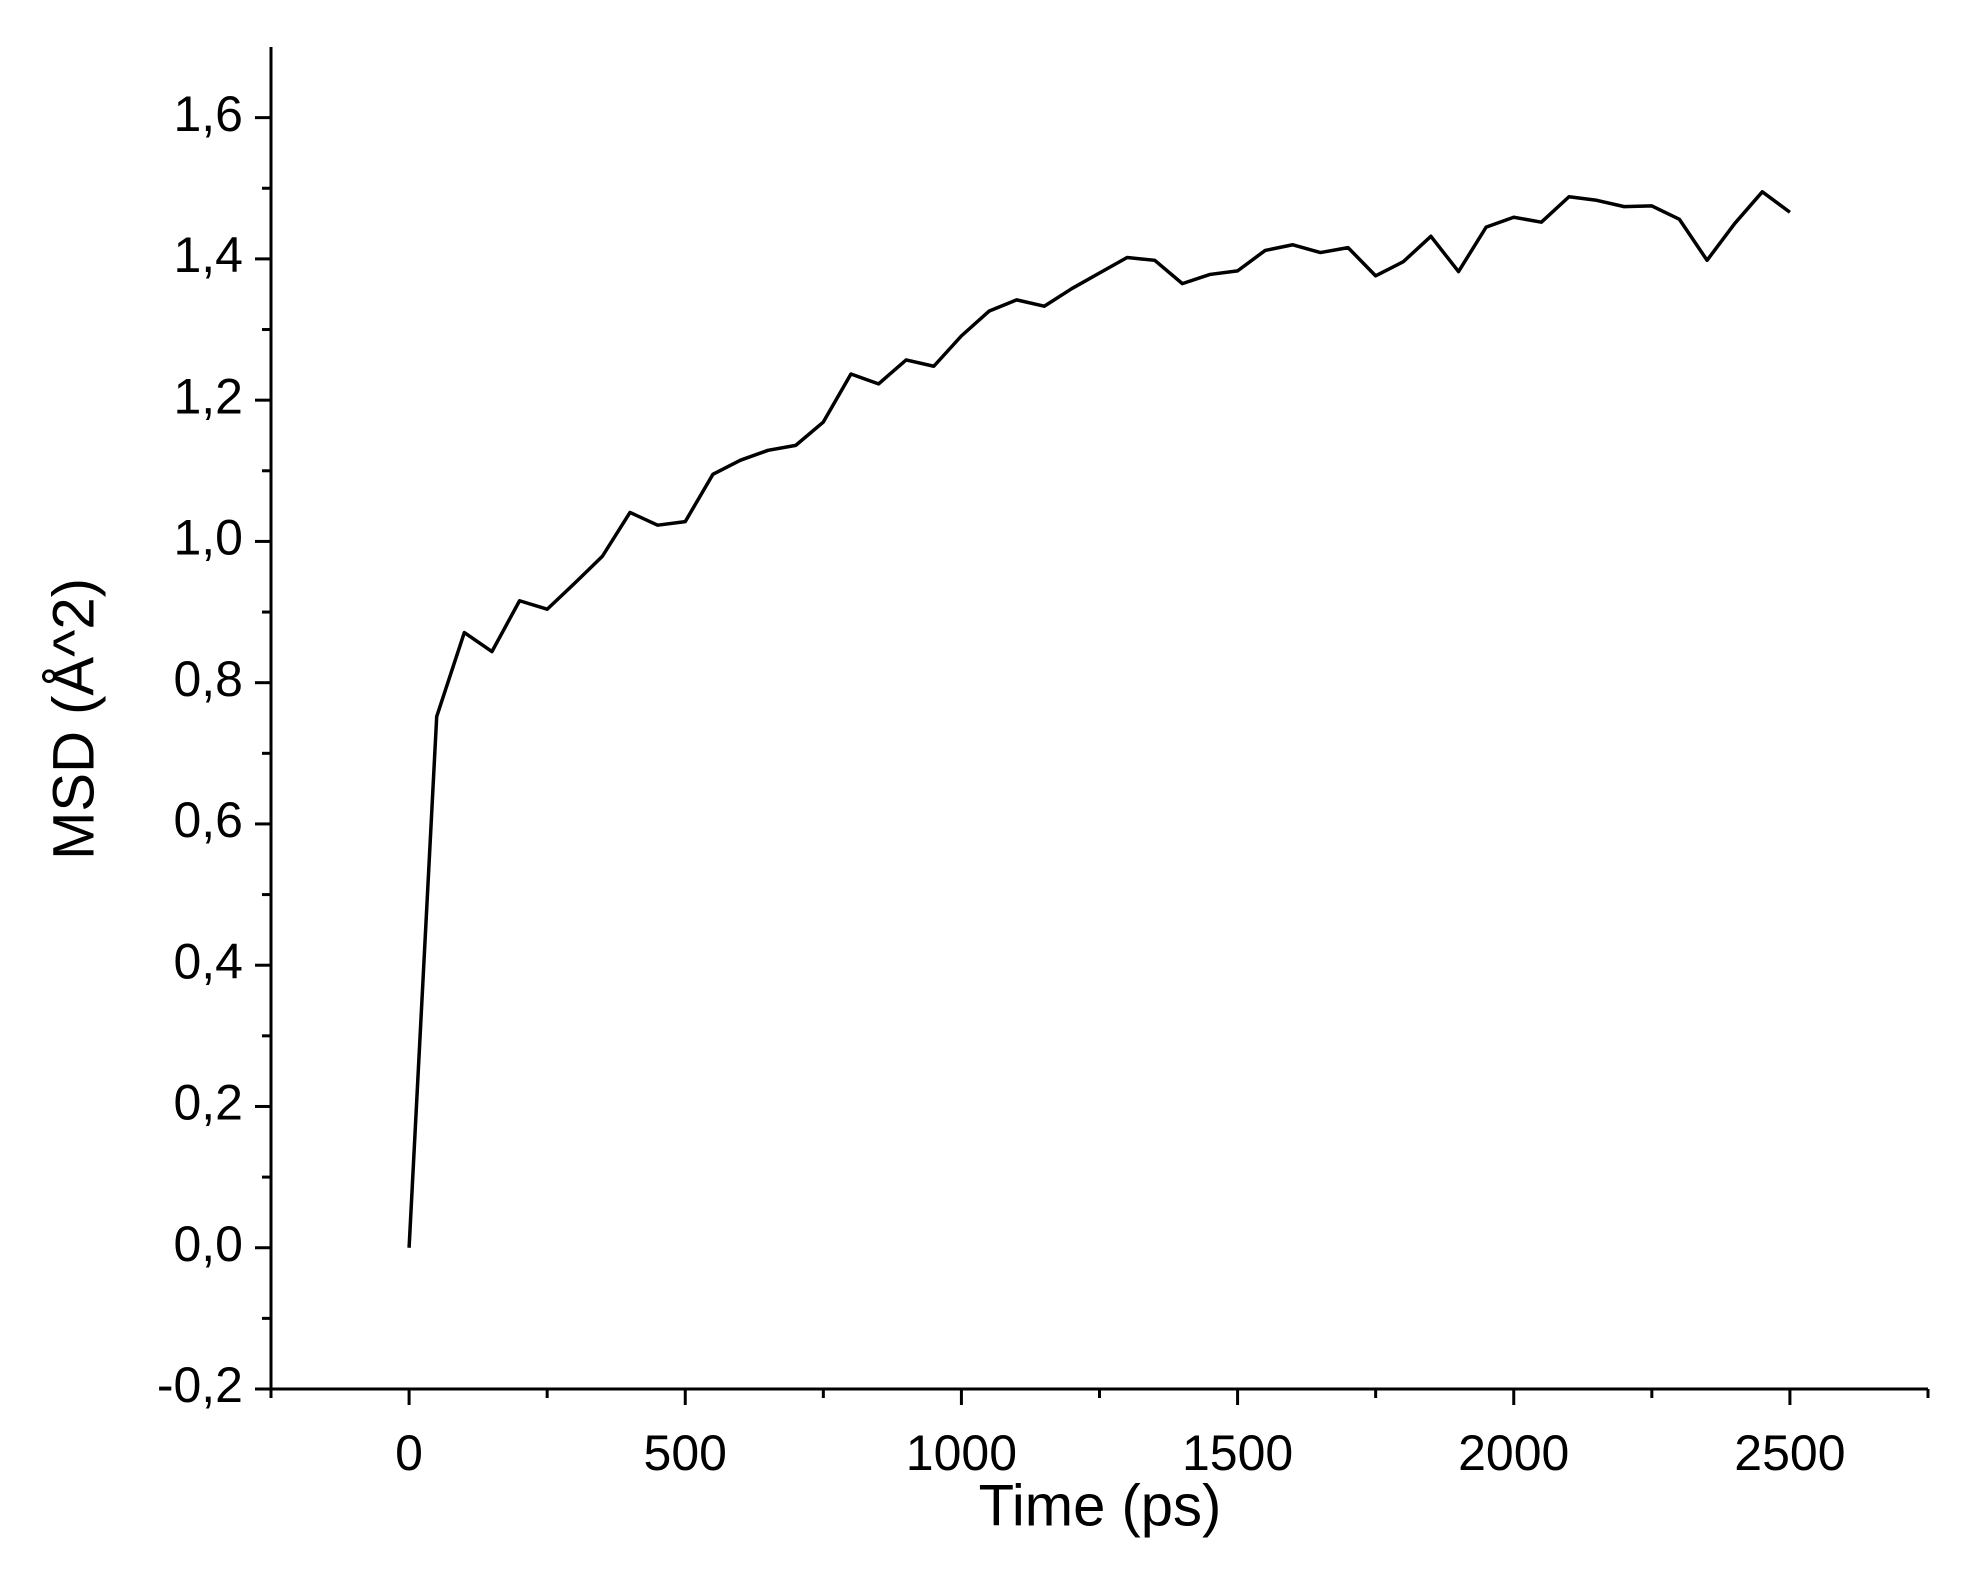  Describe the element at coordinates (208, 820) in the screenshot. I see `y-tick-label: 0,6` at that location.